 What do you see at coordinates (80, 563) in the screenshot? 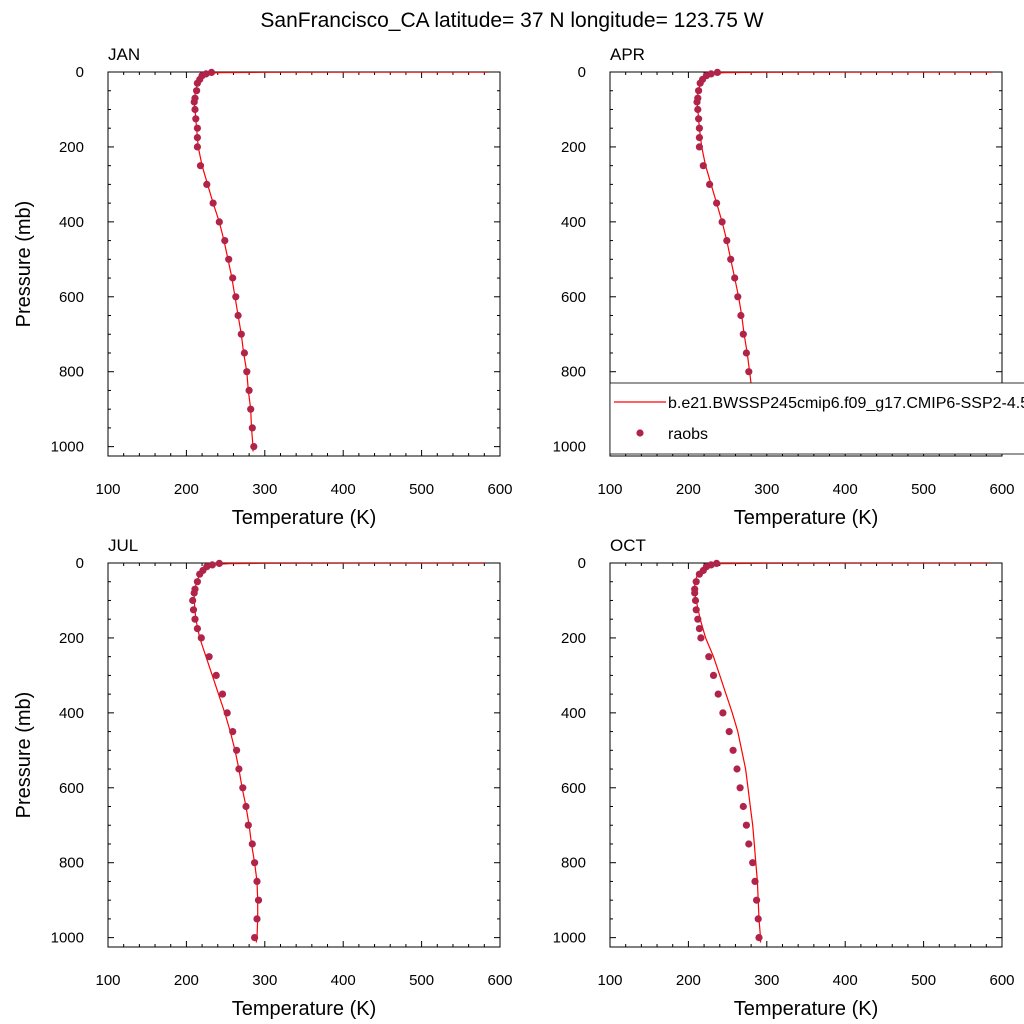
I see `y-tick-label: 0` at bounding box center [80, 563].